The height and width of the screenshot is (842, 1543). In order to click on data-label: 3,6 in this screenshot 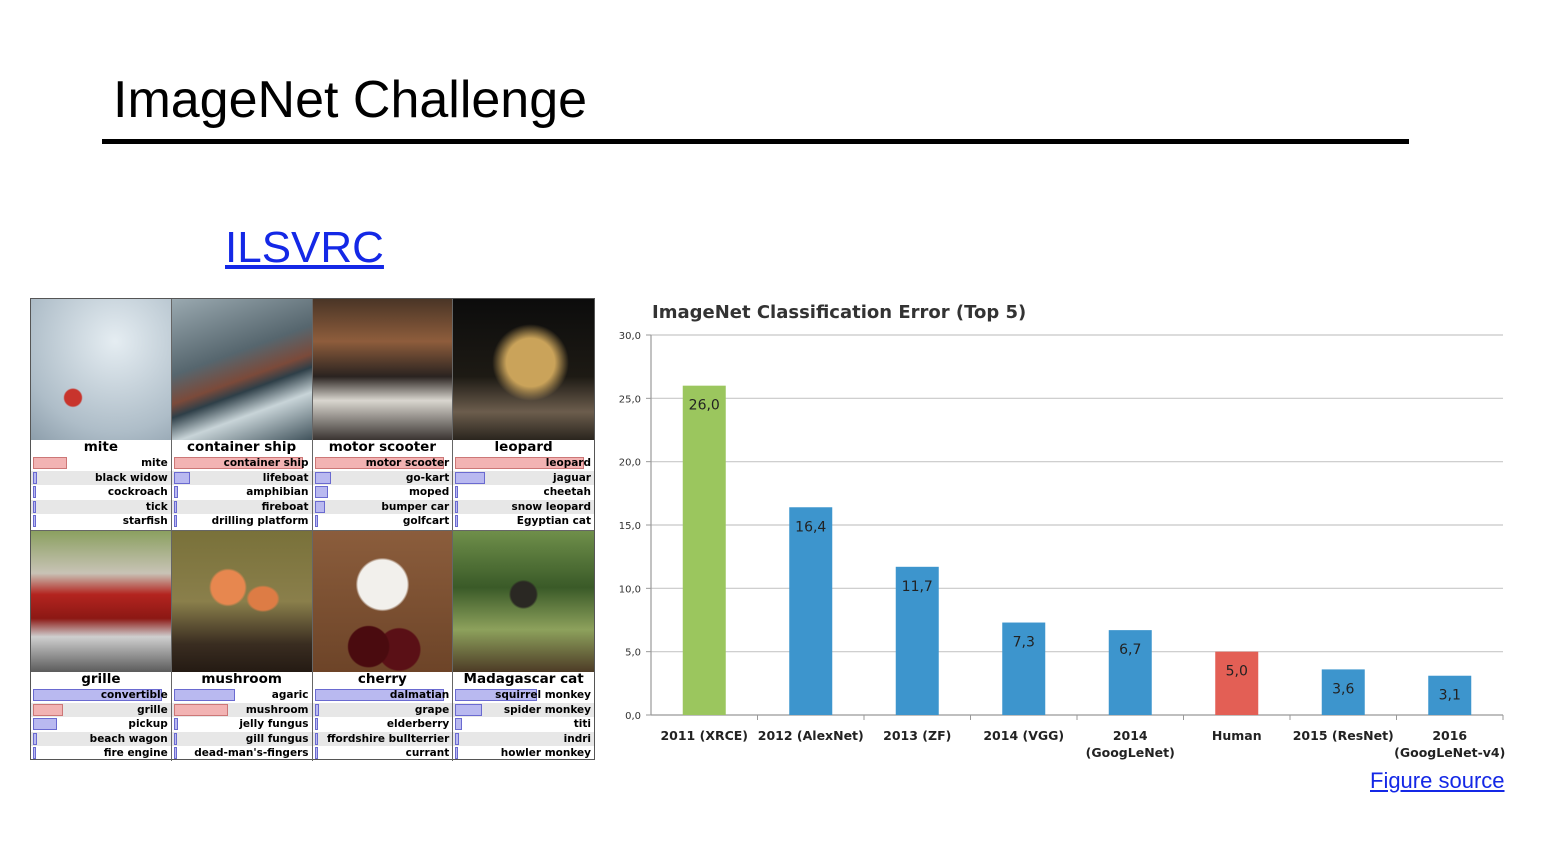, I will do `click(1343, 689)`.